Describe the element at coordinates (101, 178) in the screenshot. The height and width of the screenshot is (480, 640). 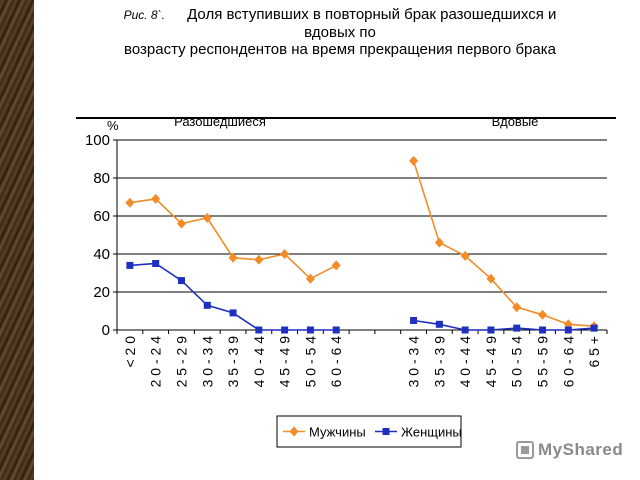
I see `y-tick-label: 80` at that location.